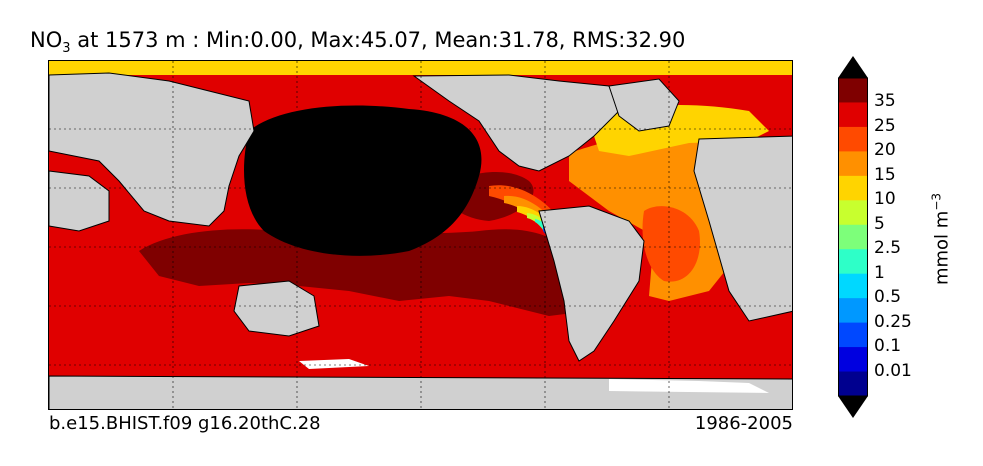 The image size is (983, 466). Describe the element at coordinates (743, 423) in the screenshot. I see `period-label: 1986-2005` at that location.